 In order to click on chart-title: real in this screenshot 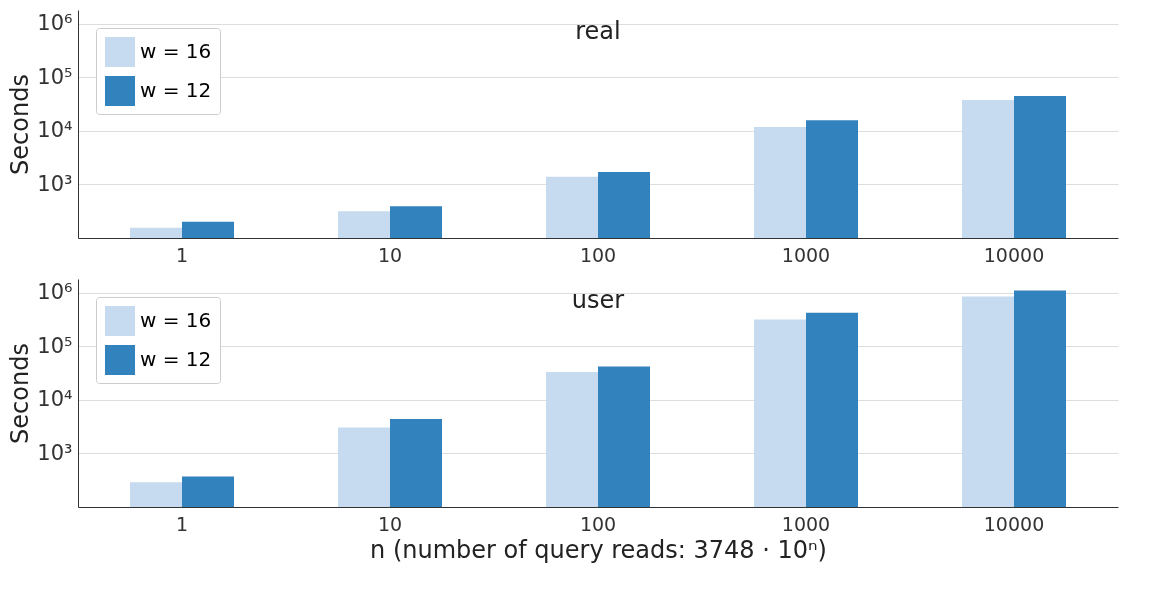, I will do `click(598, 31)`.